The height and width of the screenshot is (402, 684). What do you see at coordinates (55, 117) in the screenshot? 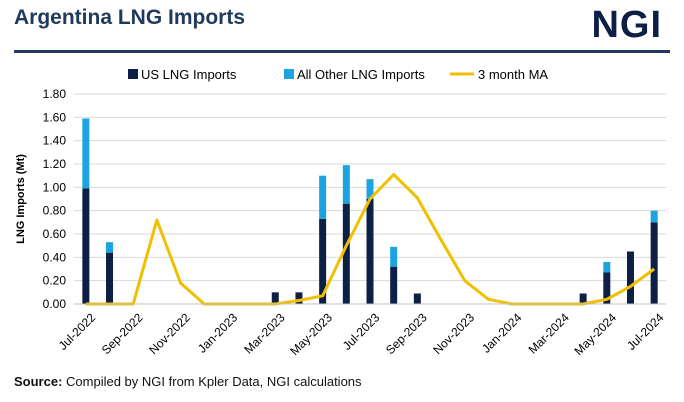
I see `y-tick-label: 1.60` at bounding box center [55, 117].